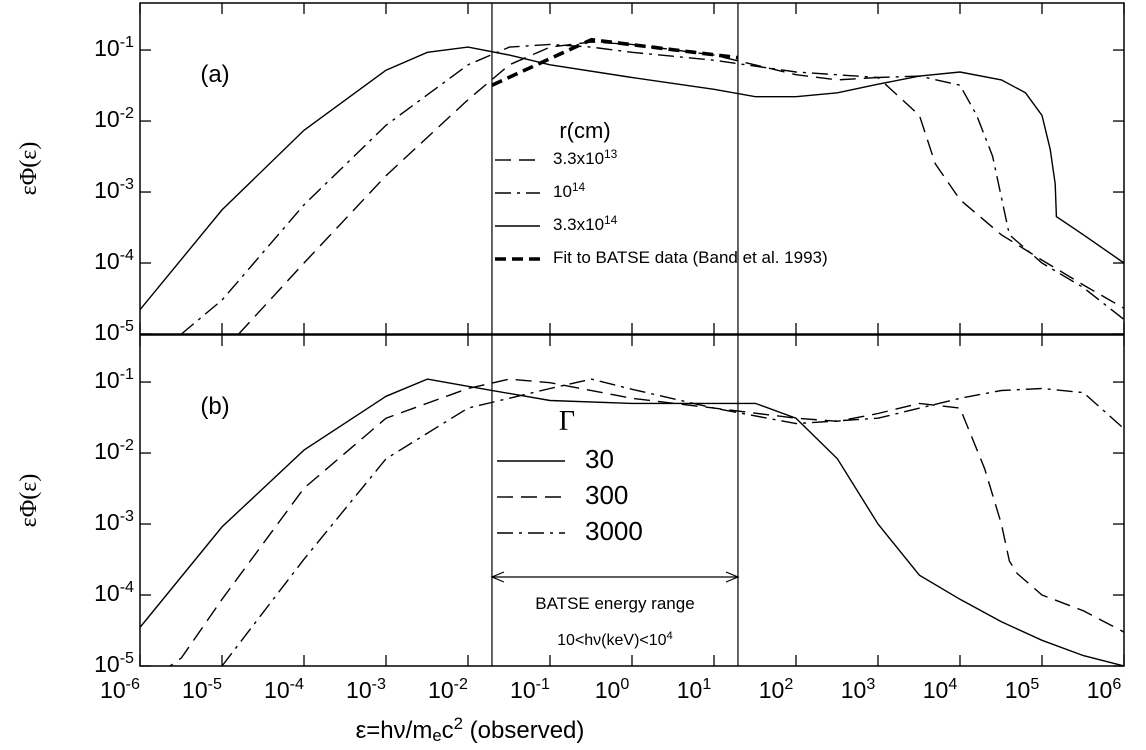 This screenshot has height=750, width=1146. Describe the element at coordinates (1022, 689) in the screenshot. I see `x-tick-label: 10⁵` at that location.